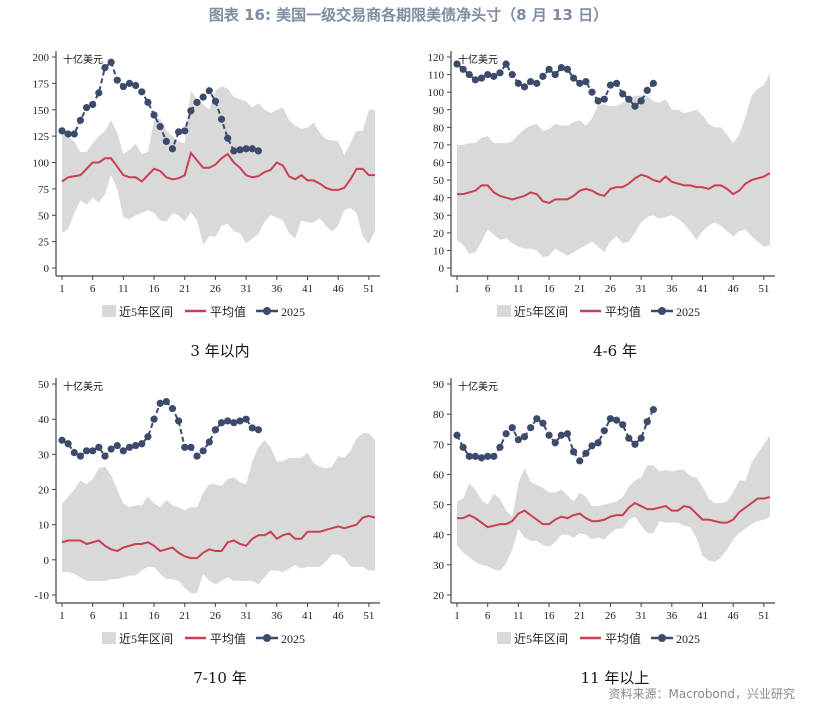  What do you see at coordinates (44, 526) in the screenshot?
I see `y-tick-label: 10` at bounding box center [44, 526].